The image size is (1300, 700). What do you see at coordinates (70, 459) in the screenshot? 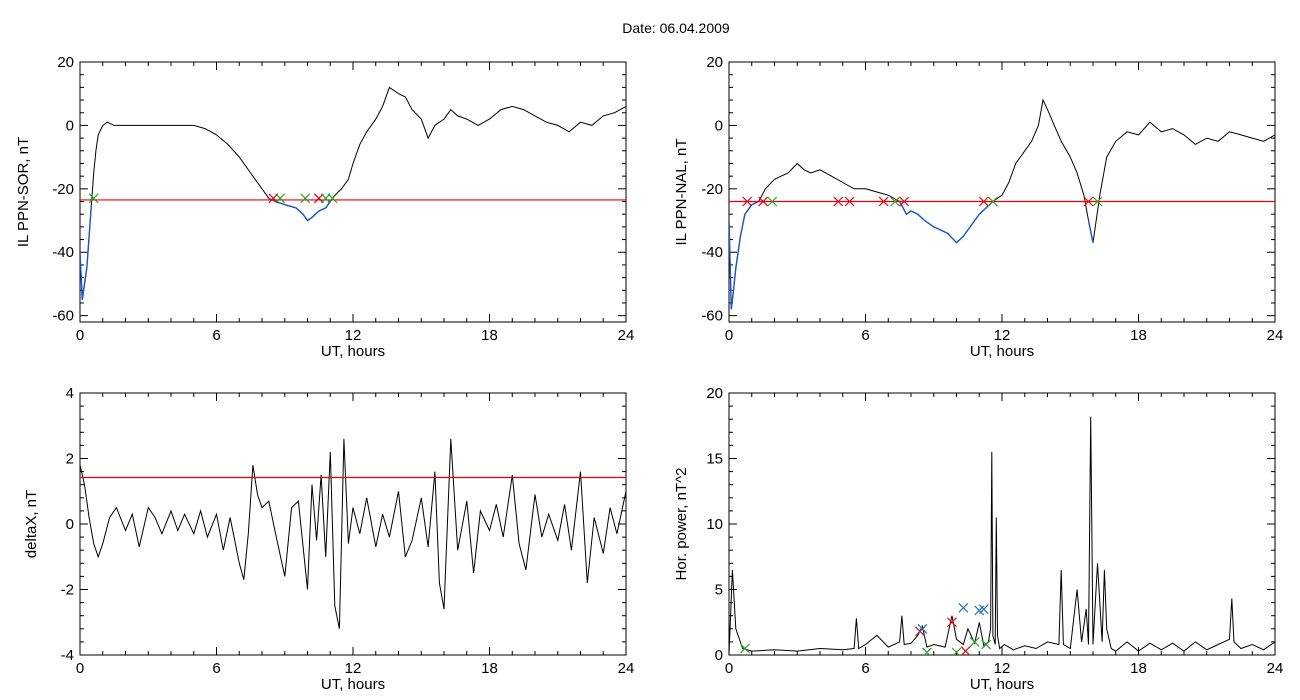
I see `y-tick-label: 2` at bounding box center [70, 459].